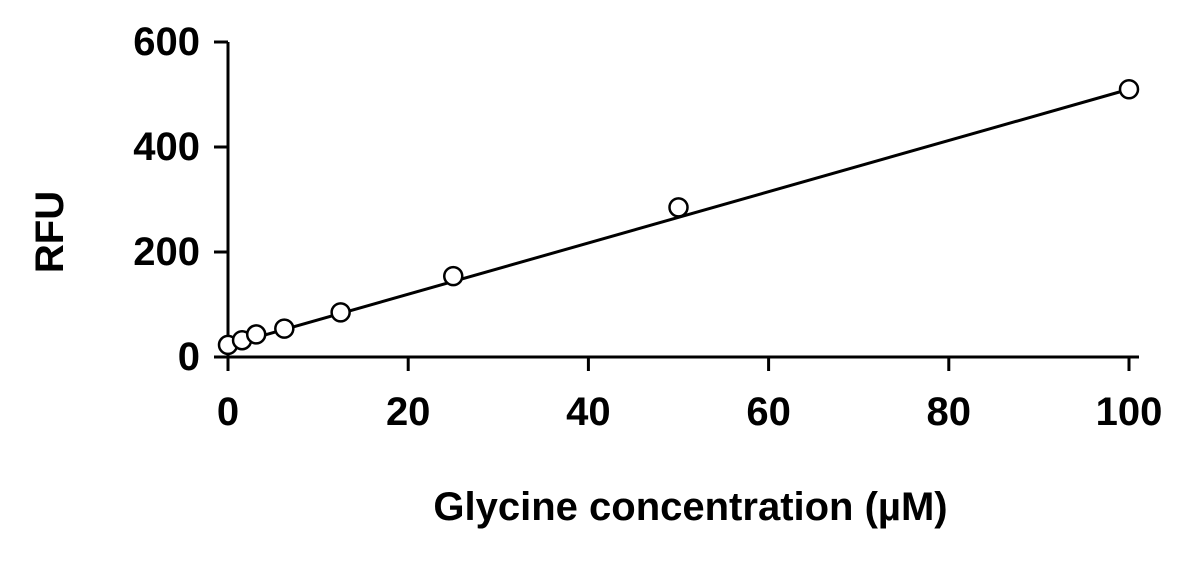 This screenshot has width=1191, height=562. I want to click on x-axis-ticks: 0 20 40 60 80 100, so click(690, 395).